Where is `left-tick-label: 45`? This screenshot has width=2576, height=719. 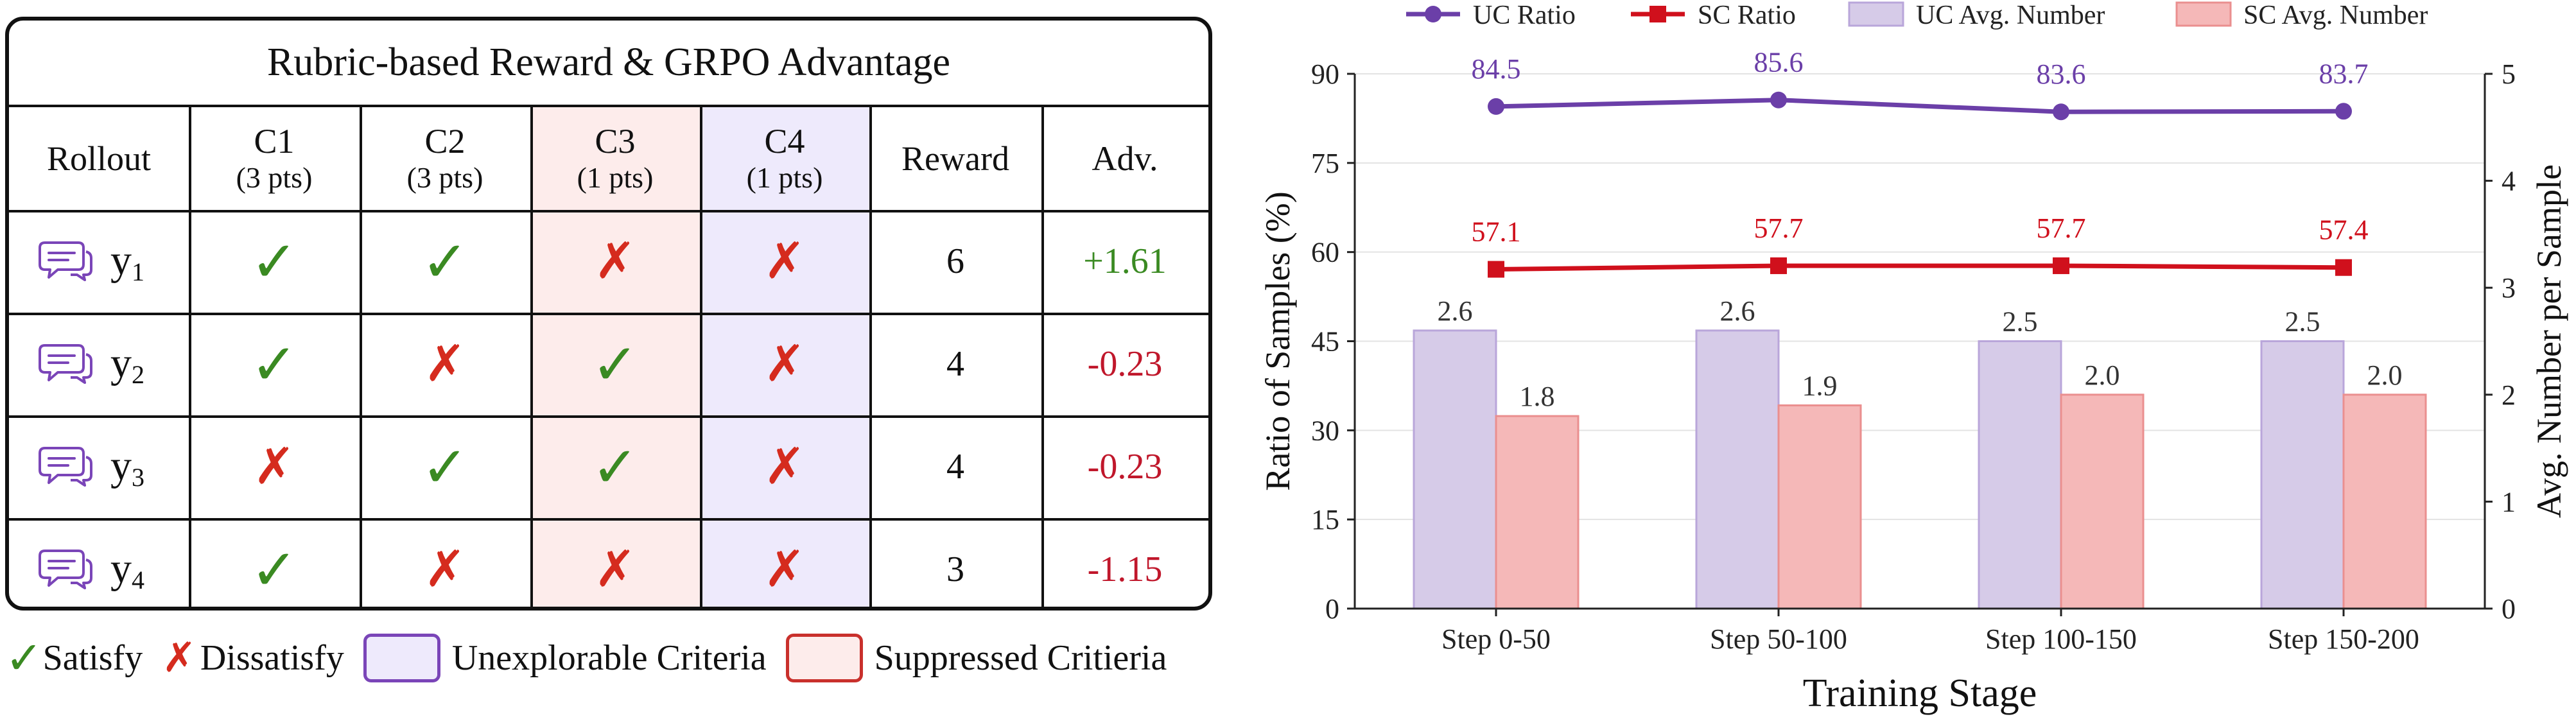 left-tick-label: 45 is located at coordinates (1325, 342).